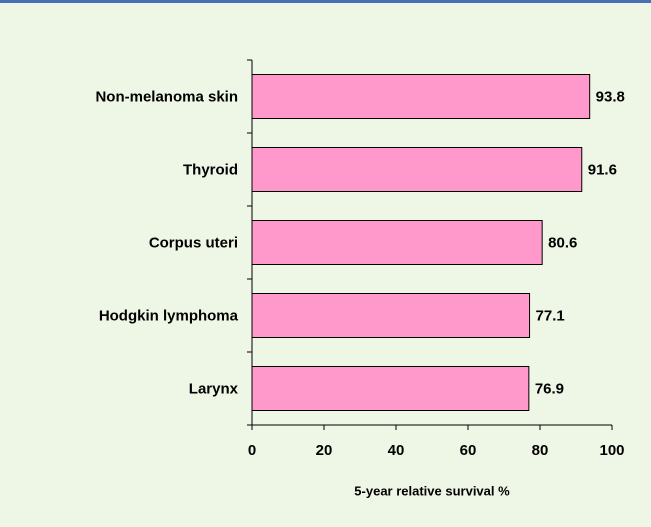 The height and width of the screenshot is (527, 651). I want to click on y-tick-label: Non-melanoma skin, so click(166, 96).